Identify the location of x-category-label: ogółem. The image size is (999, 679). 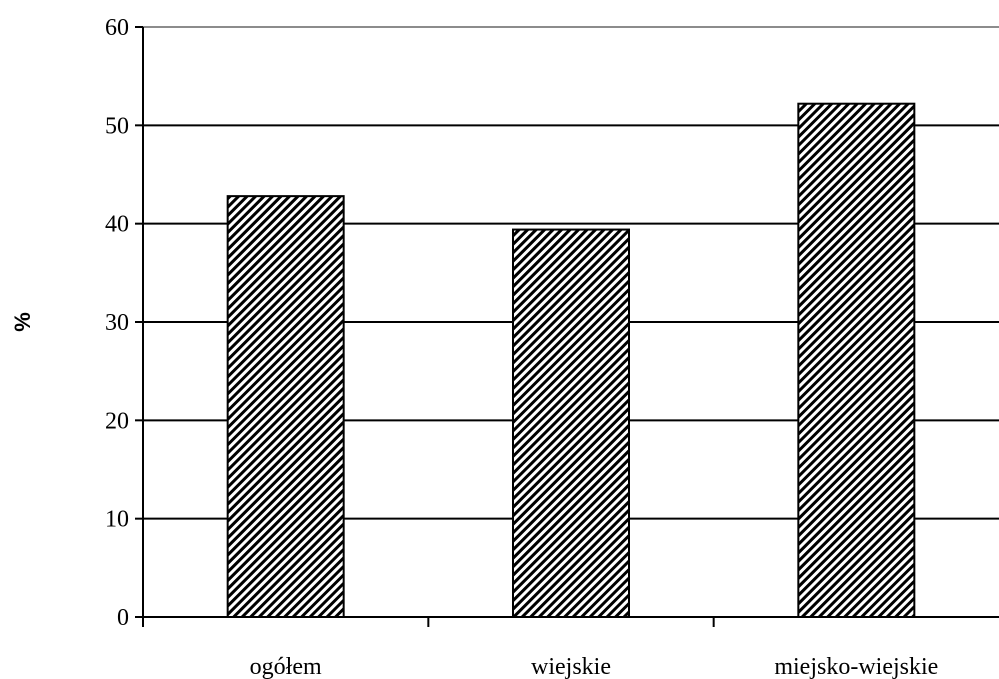
(286, 666).